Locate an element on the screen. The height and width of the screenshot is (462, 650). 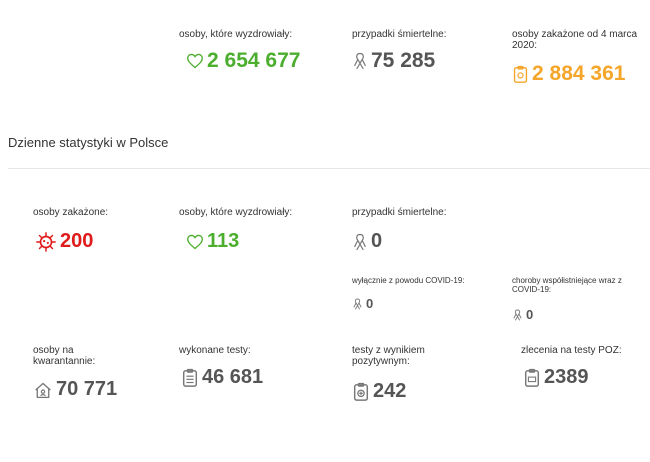
daily-quarantine-label: osoby na kwarantannie: is located at coordinates (64, 356).